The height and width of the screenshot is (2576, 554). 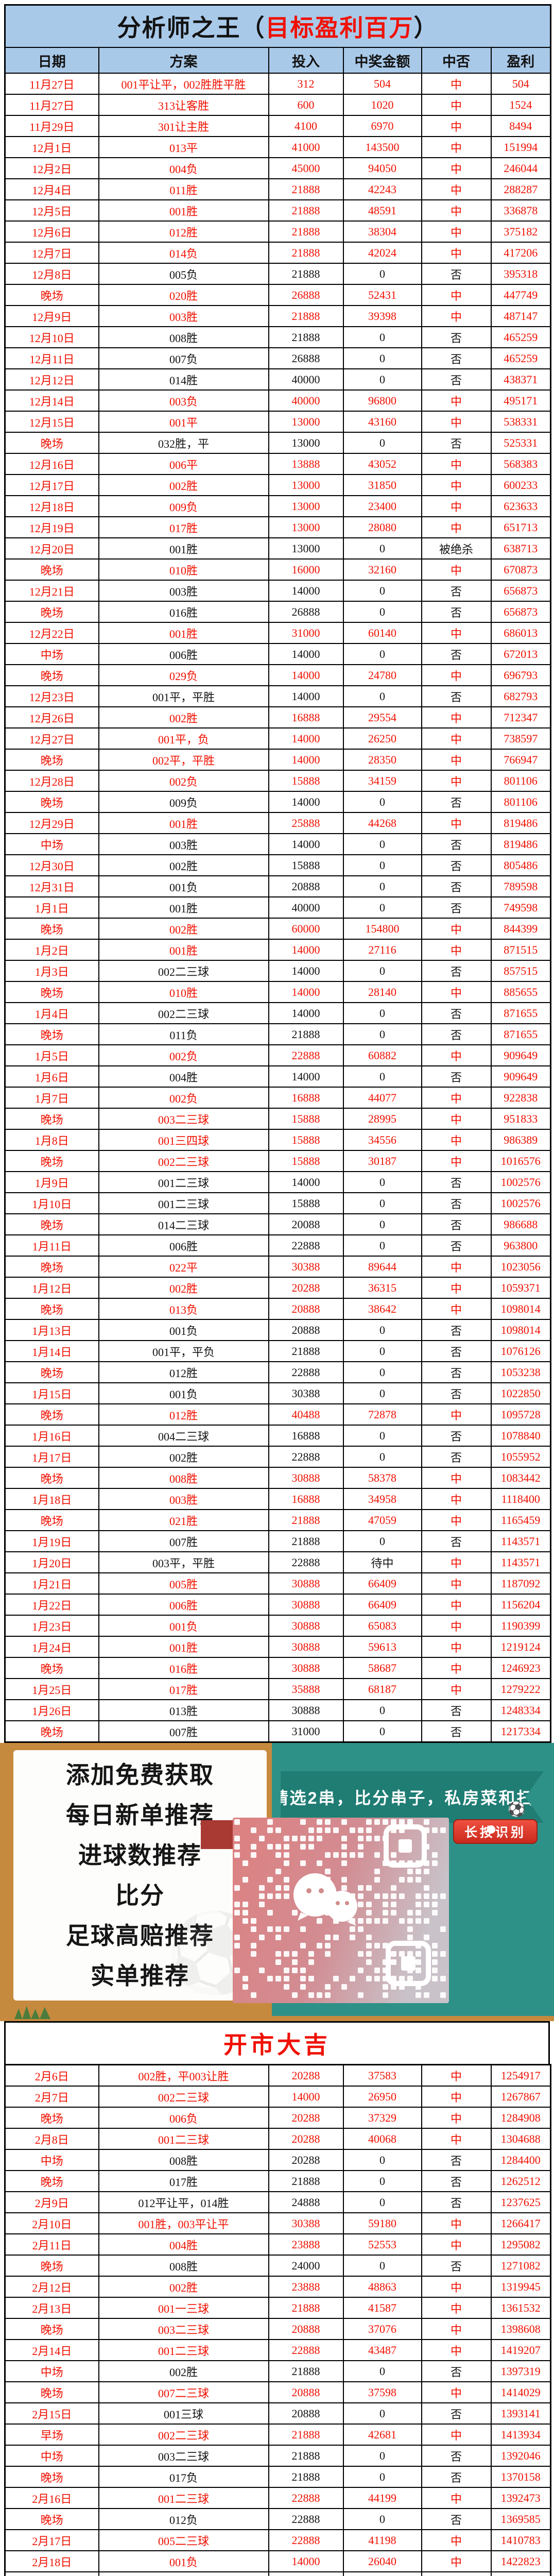 What do you see at coordinates (341, 1910) in the screenshot?
I see `wechat-qr-code` at bounding box center [341, 1910].